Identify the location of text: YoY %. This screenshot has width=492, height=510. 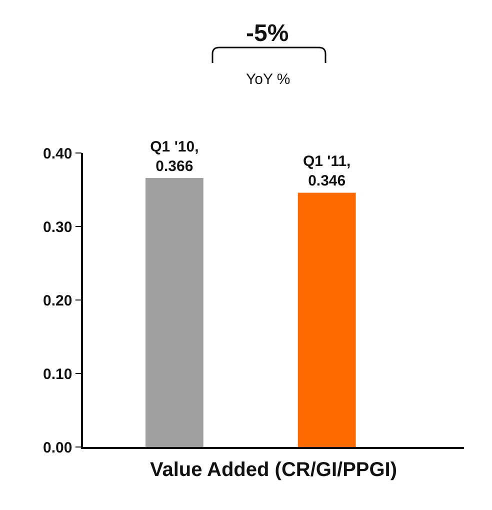
(268, 79).